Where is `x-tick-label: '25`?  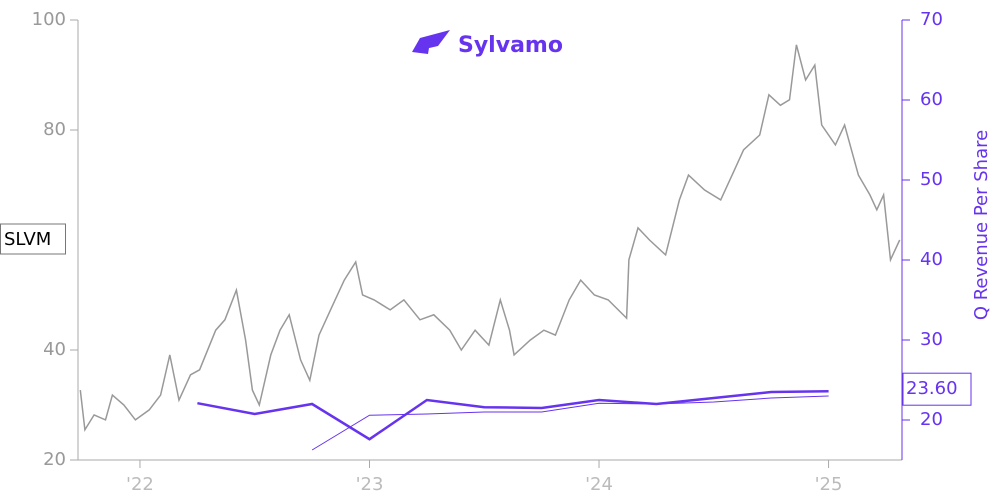 x-tick-label: '25 is located at coordinates (829, 484).